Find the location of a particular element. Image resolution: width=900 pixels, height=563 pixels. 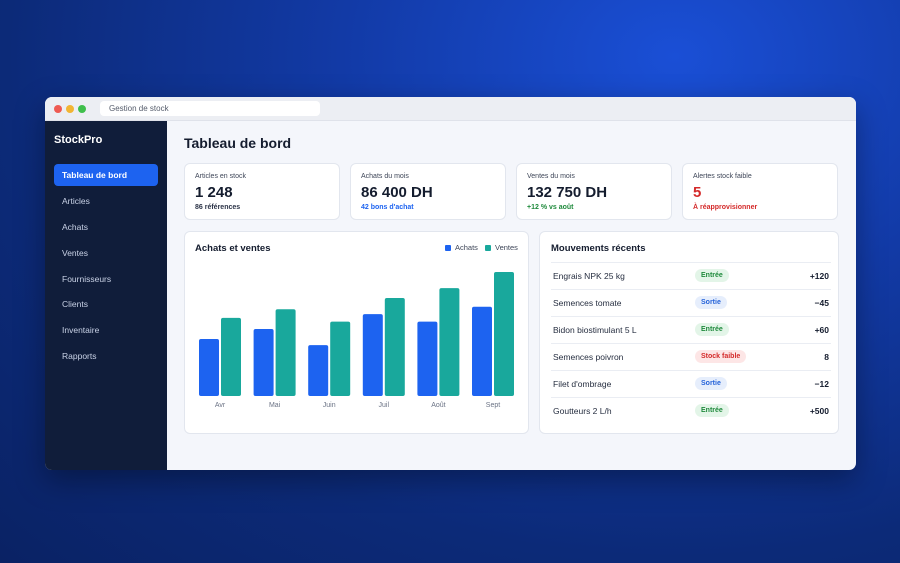

movements-title: Mouvements récents is located at coordinates (598, 248).